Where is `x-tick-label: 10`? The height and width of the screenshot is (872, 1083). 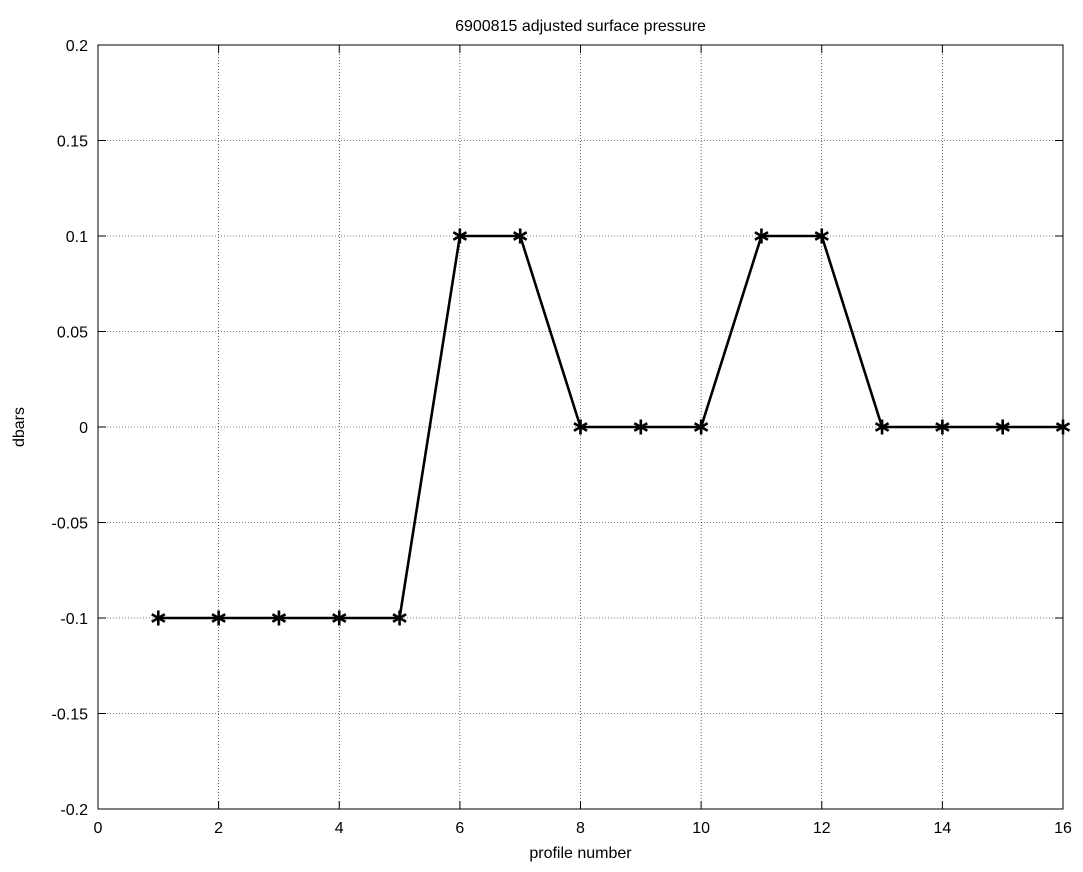
x-tick-label: 10 is located at coordinates (701, 828).